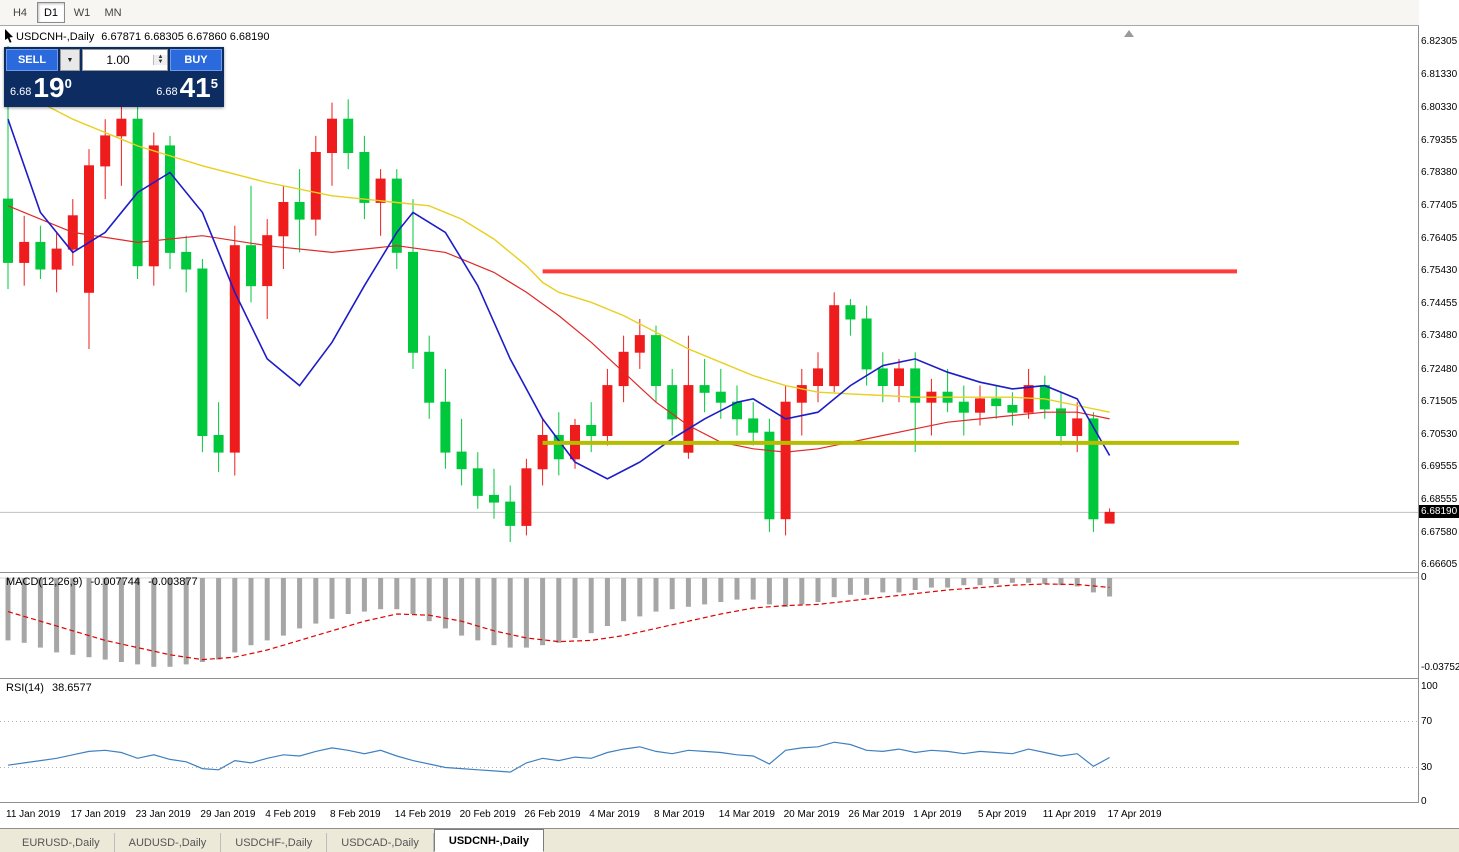  I want to click on date-axis-label: 8 Mar 2019, so click(679, 814).